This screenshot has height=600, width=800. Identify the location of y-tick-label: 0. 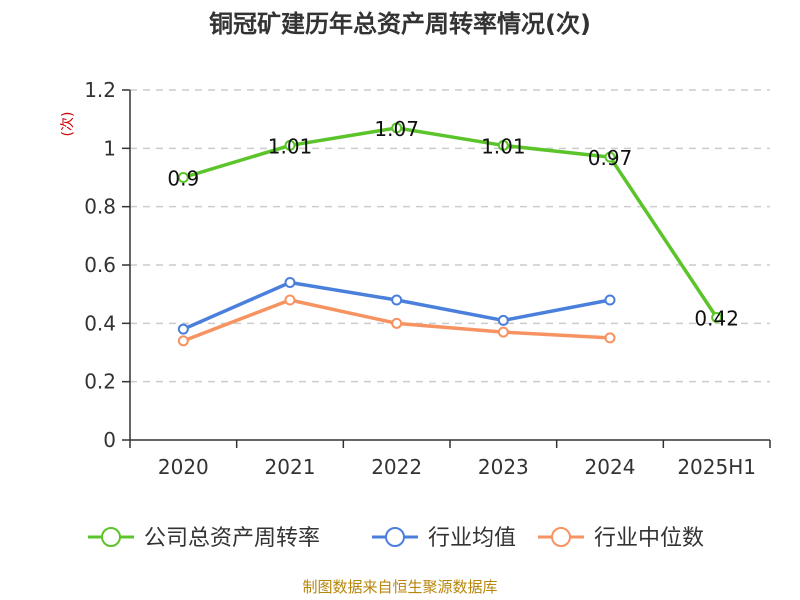
(109, 440).